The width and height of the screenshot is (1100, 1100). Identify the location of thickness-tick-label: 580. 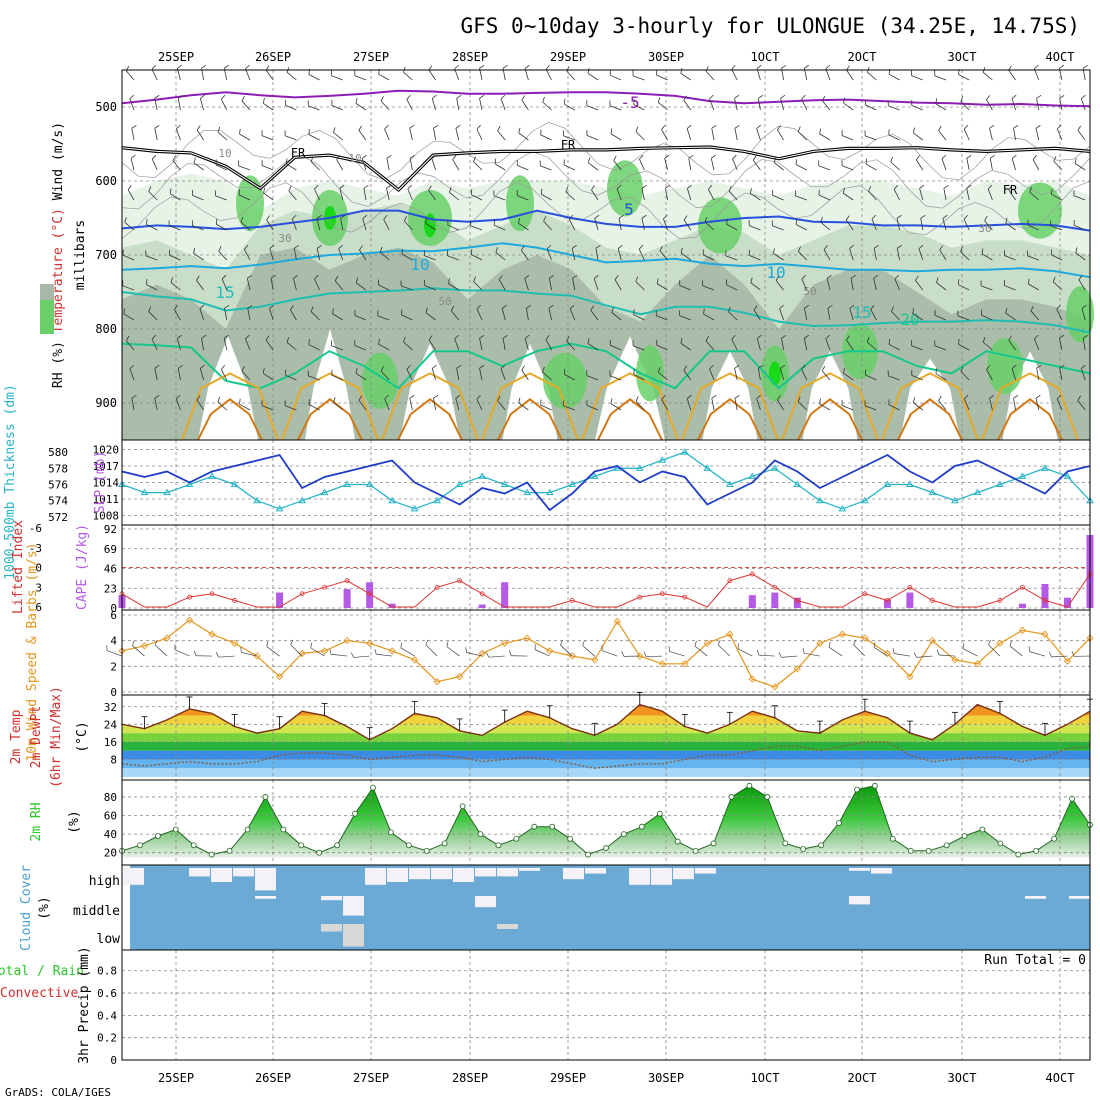
(58, 452).